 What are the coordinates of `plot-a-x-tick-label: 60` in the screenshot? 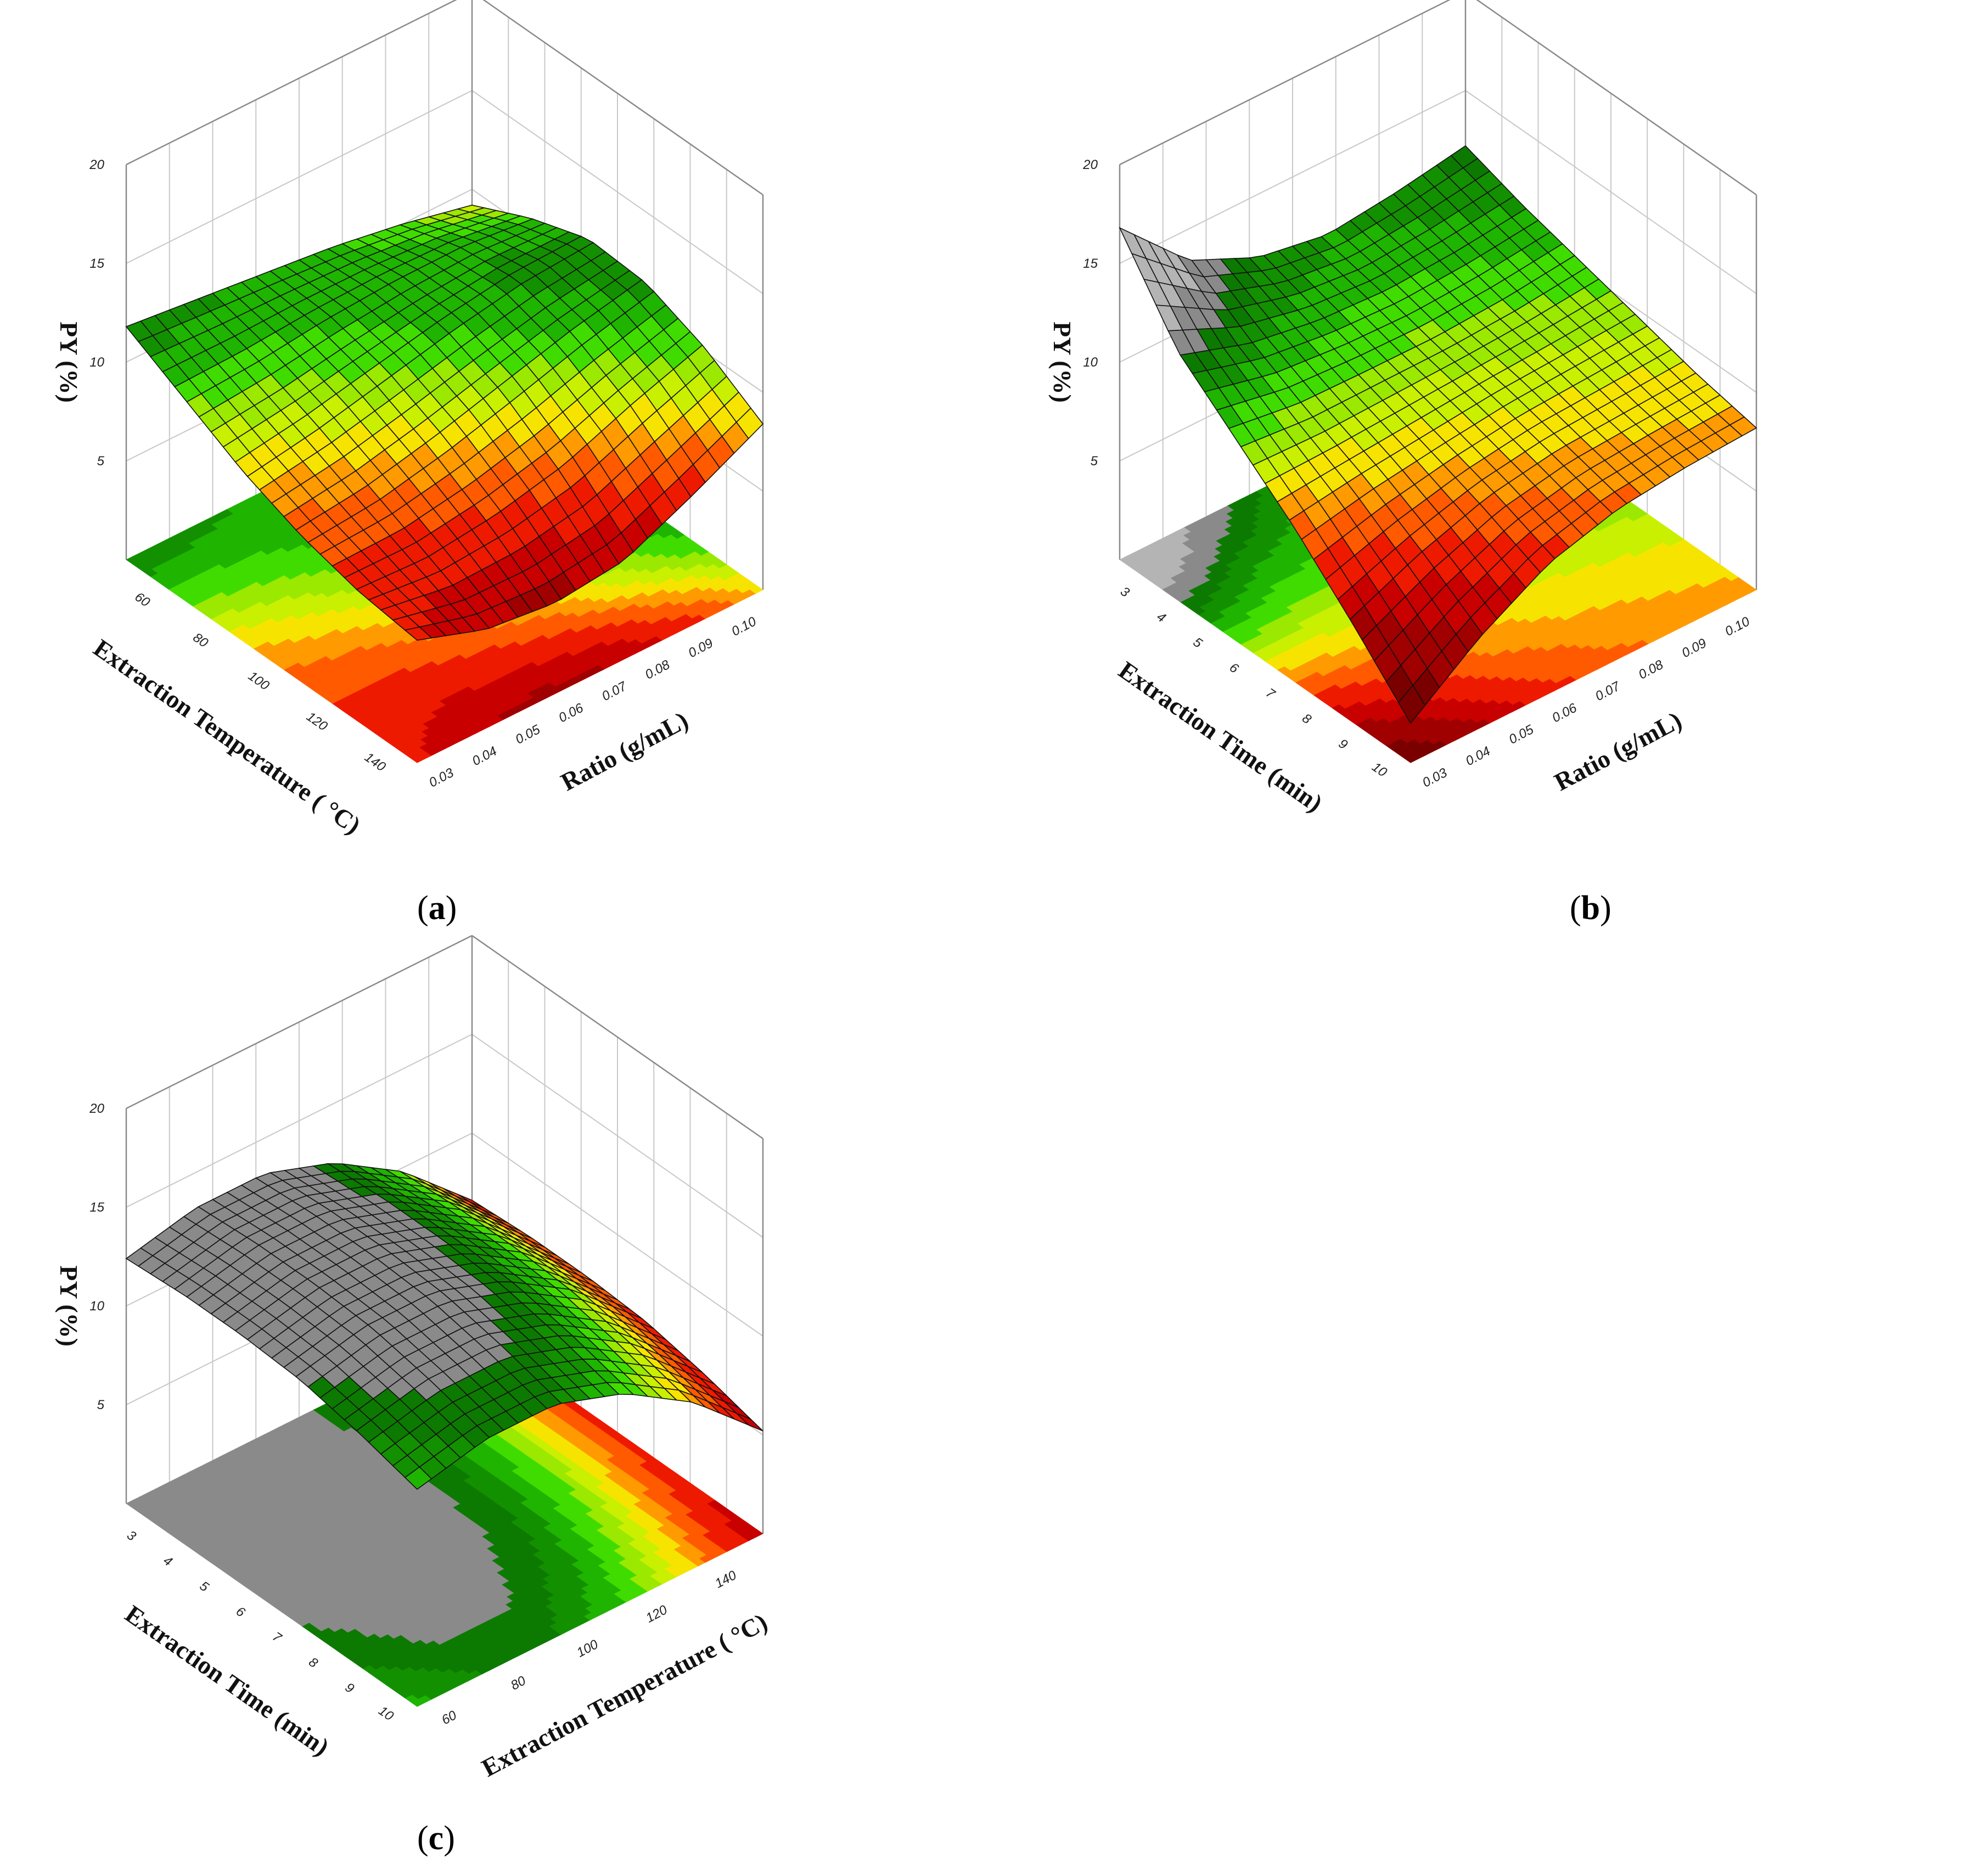 It's located at (142, 599).